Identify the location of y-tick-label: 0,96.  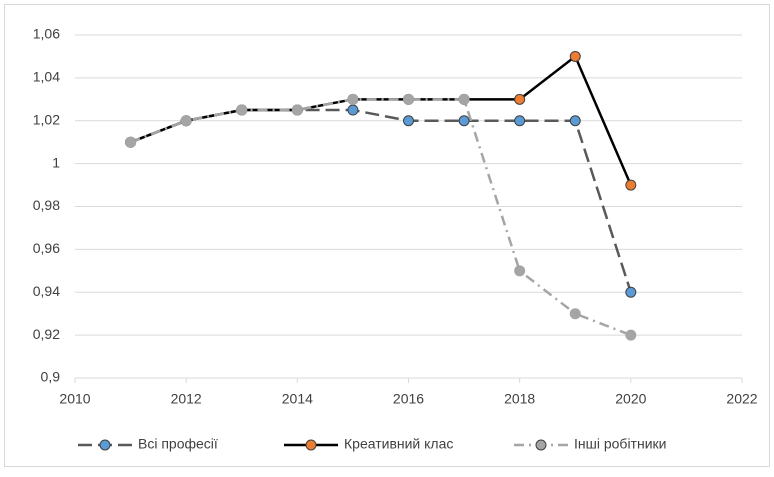
(46, 248).